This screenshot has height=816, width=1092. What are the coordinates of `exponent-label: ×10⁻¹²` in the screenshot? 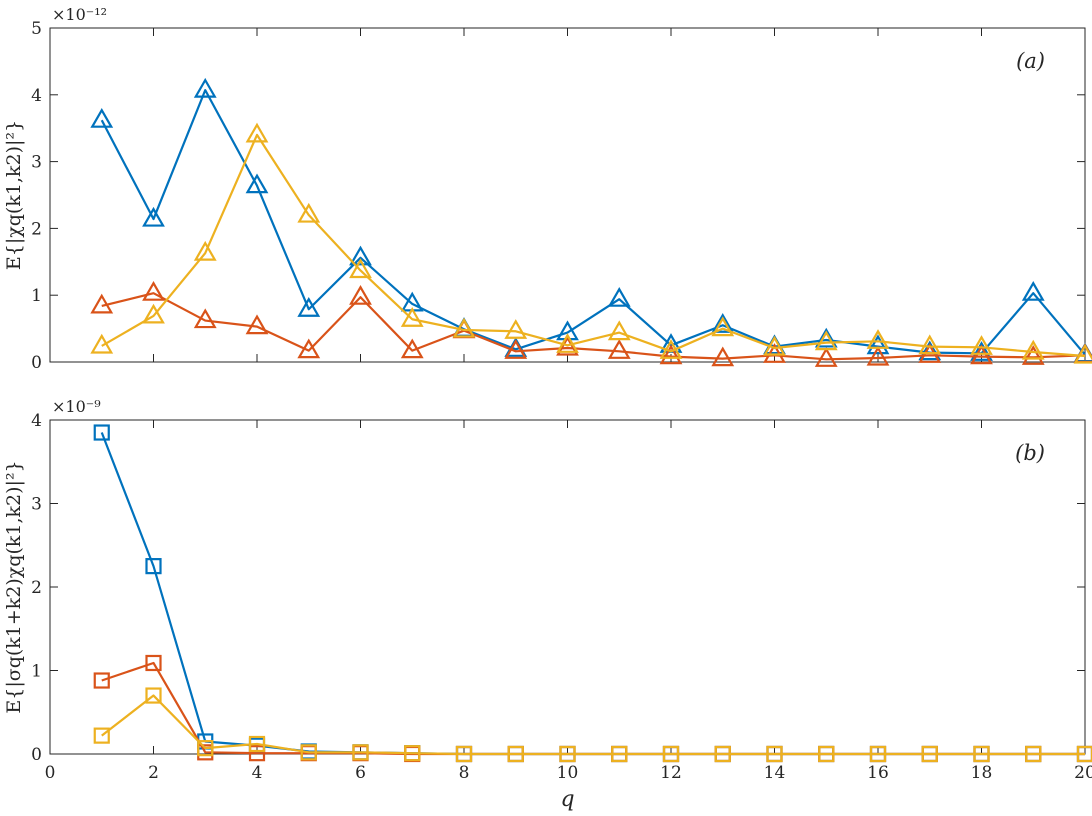 It's located at (79, 14).